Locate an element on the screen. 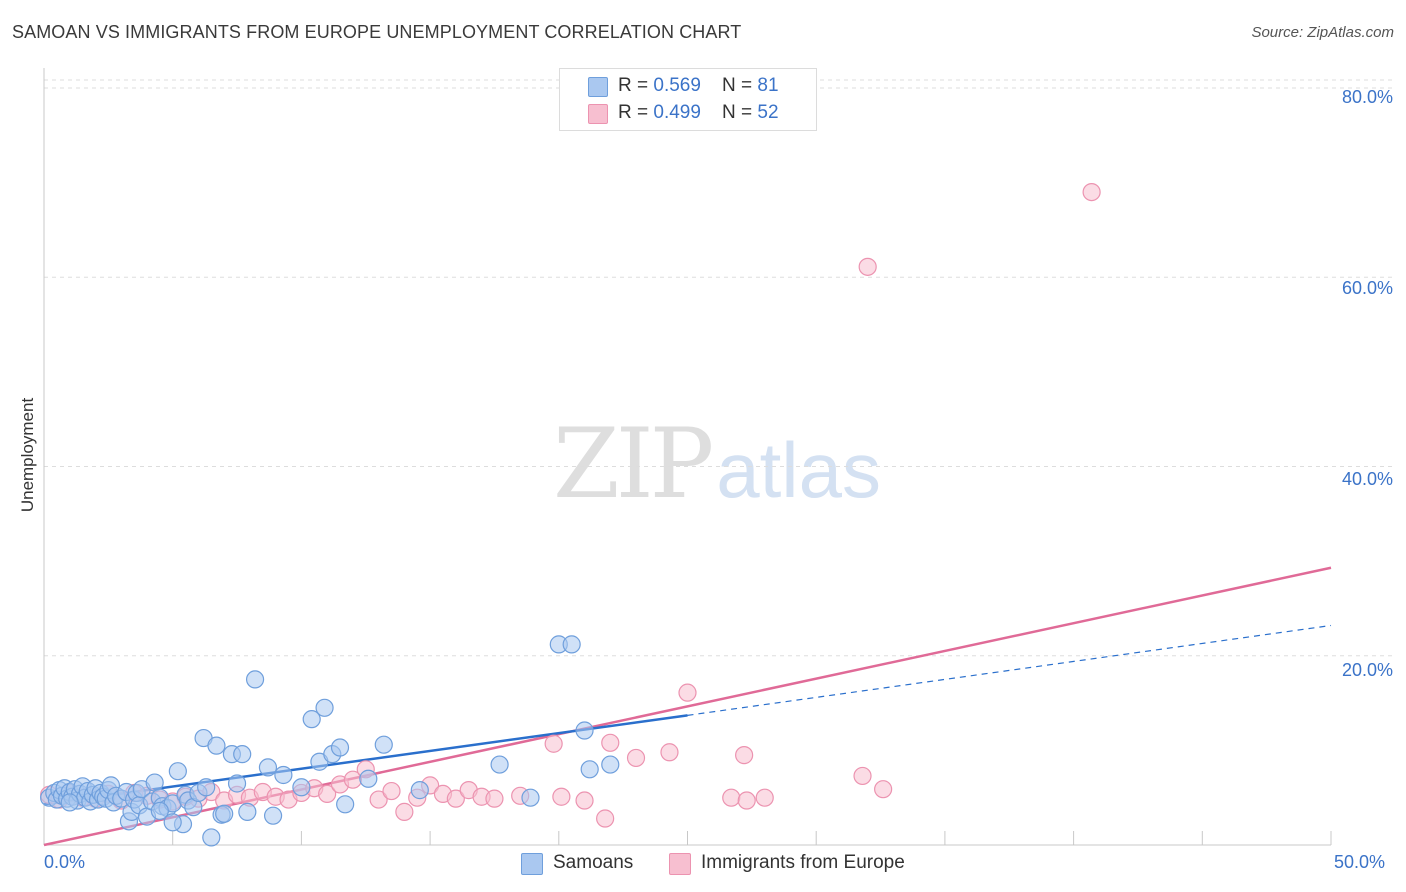  legend-label-europe: Immigrants from Europe is located at coordinates (803, 862).